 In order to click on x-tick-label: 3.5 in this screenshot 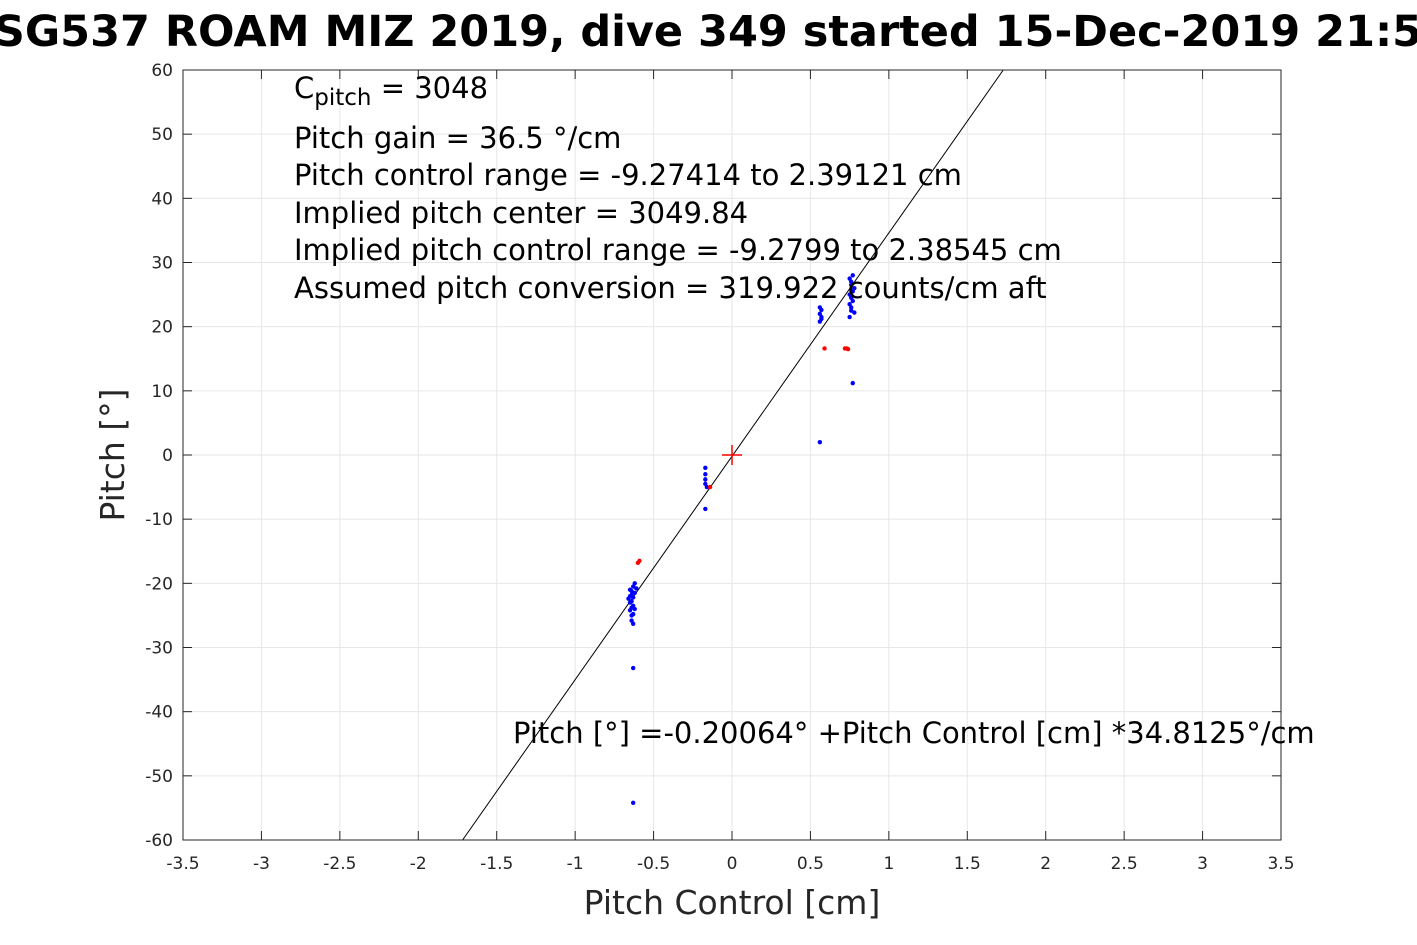, I will do `click(1280, 864)`.